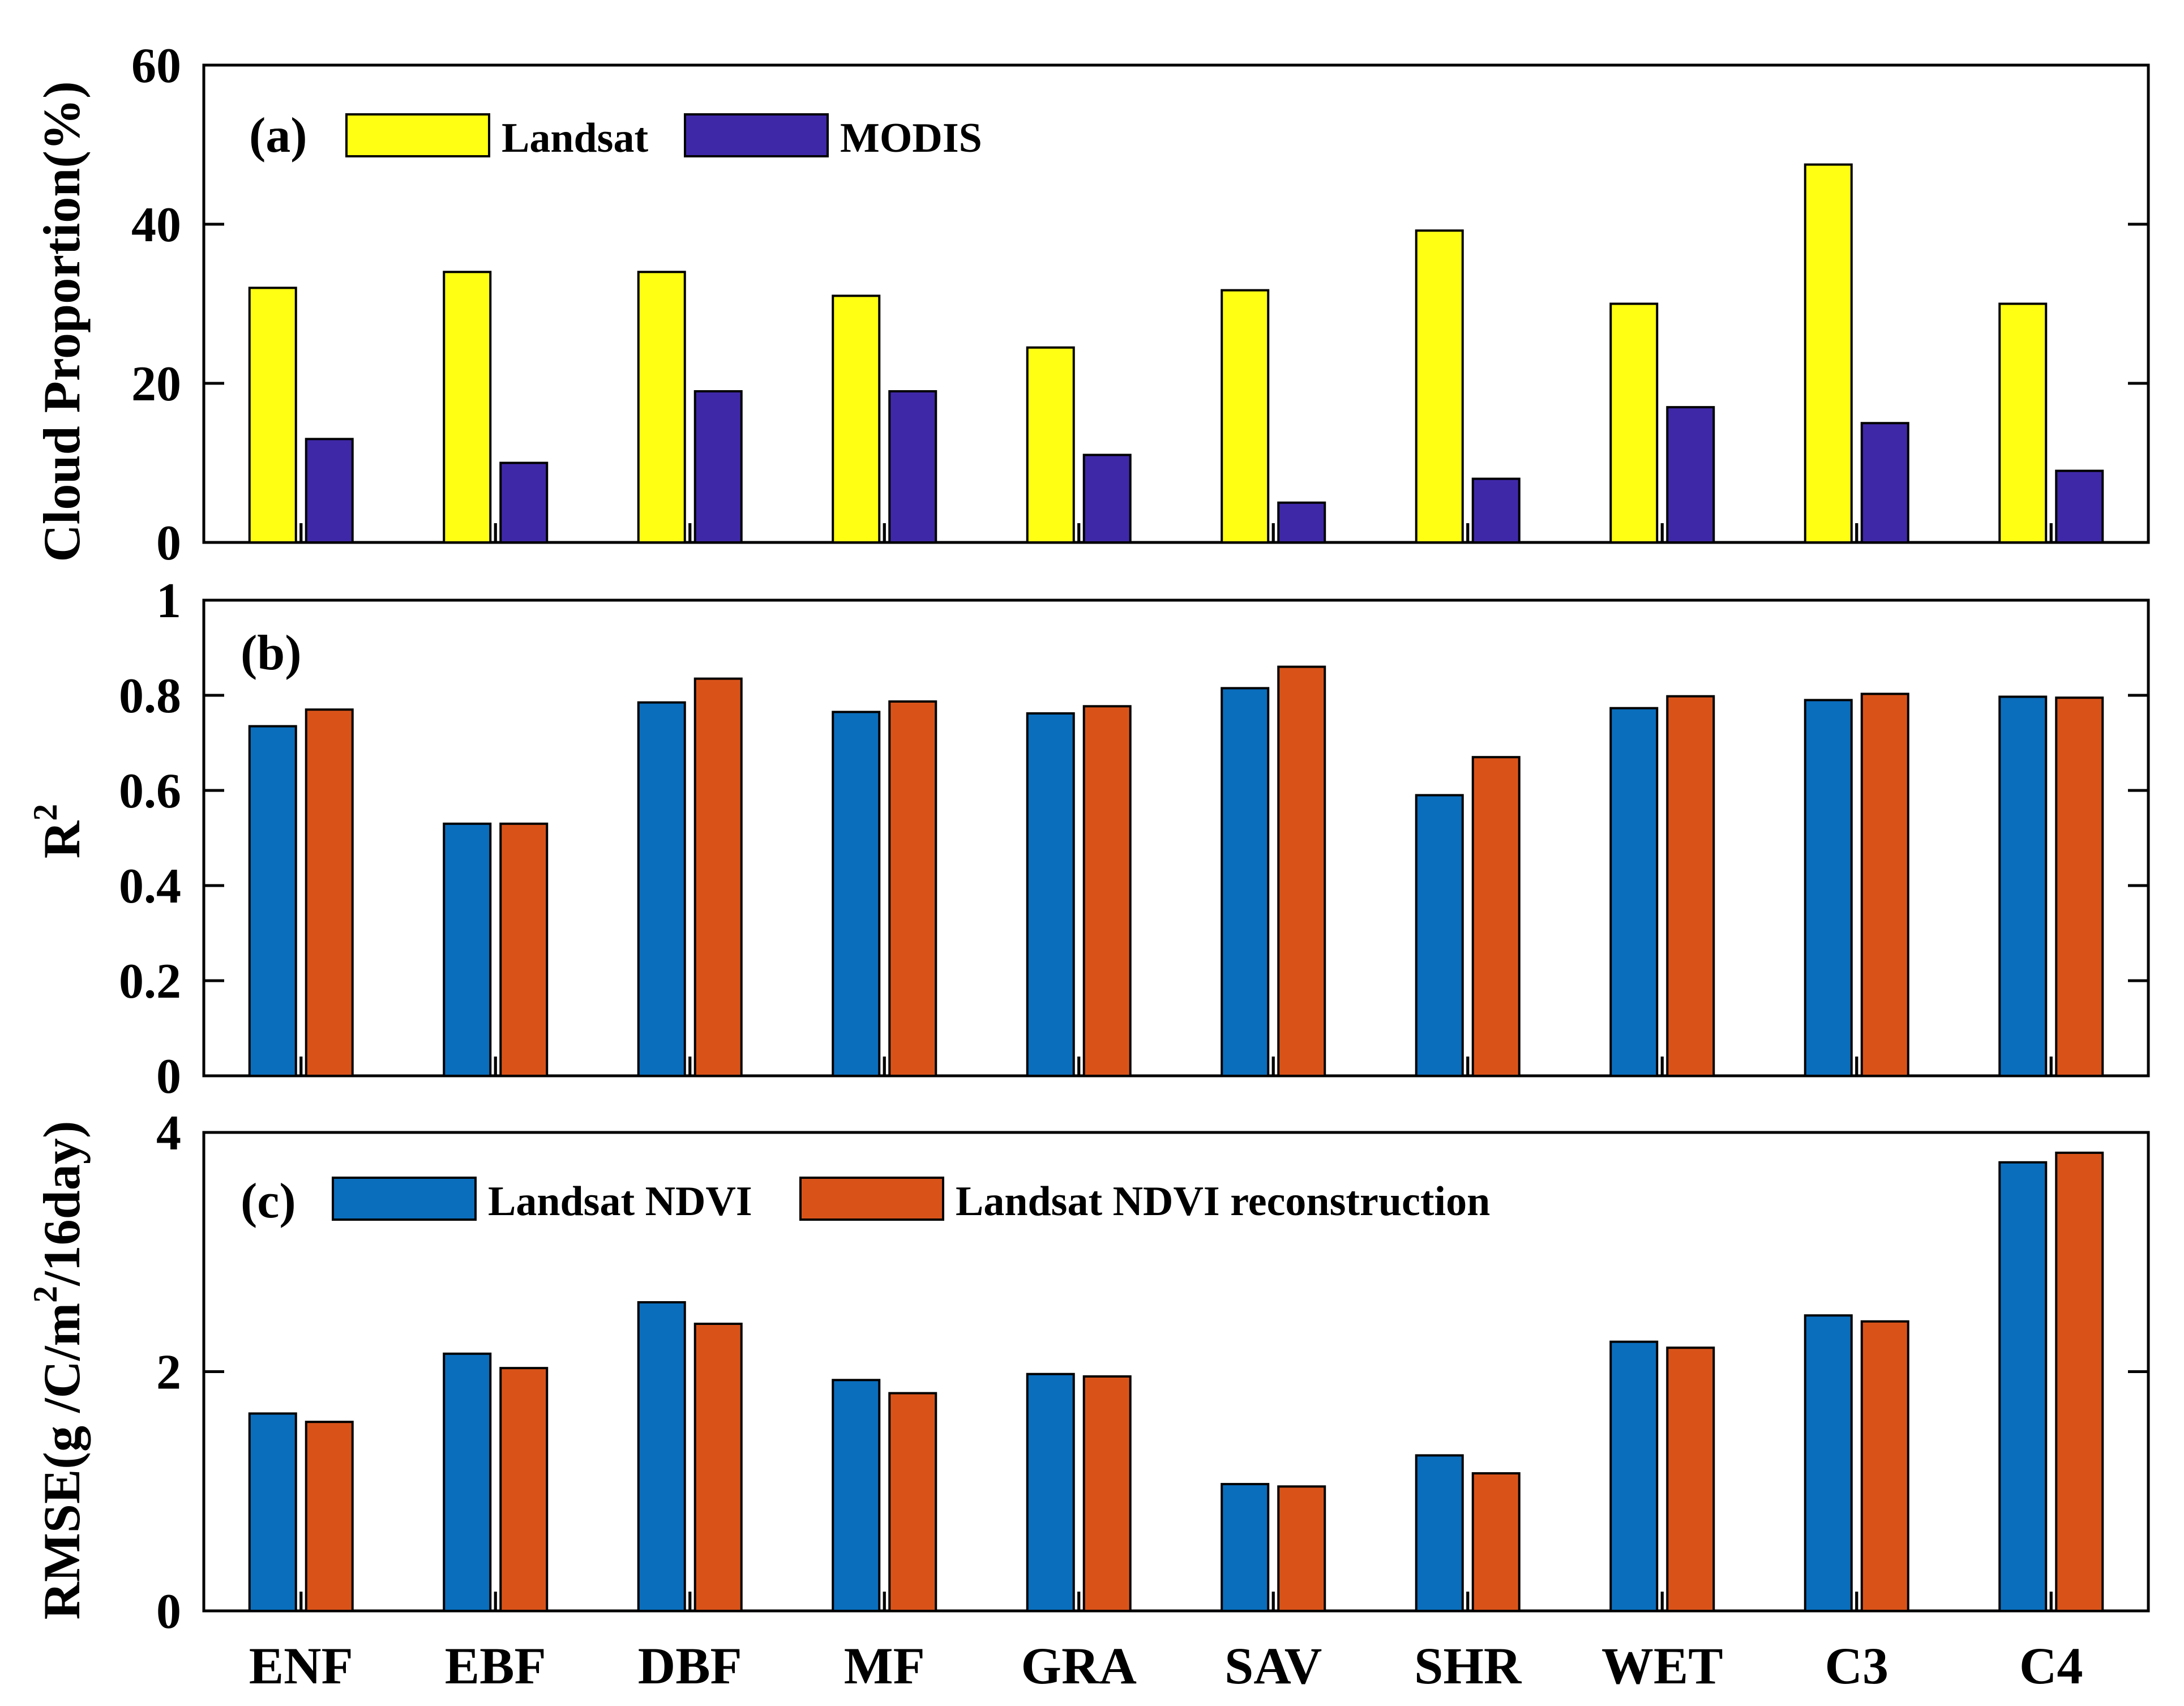 This screenshot has width=2184, height=1706. I want to click on legend-swatch-landsat, so click(417, 135).